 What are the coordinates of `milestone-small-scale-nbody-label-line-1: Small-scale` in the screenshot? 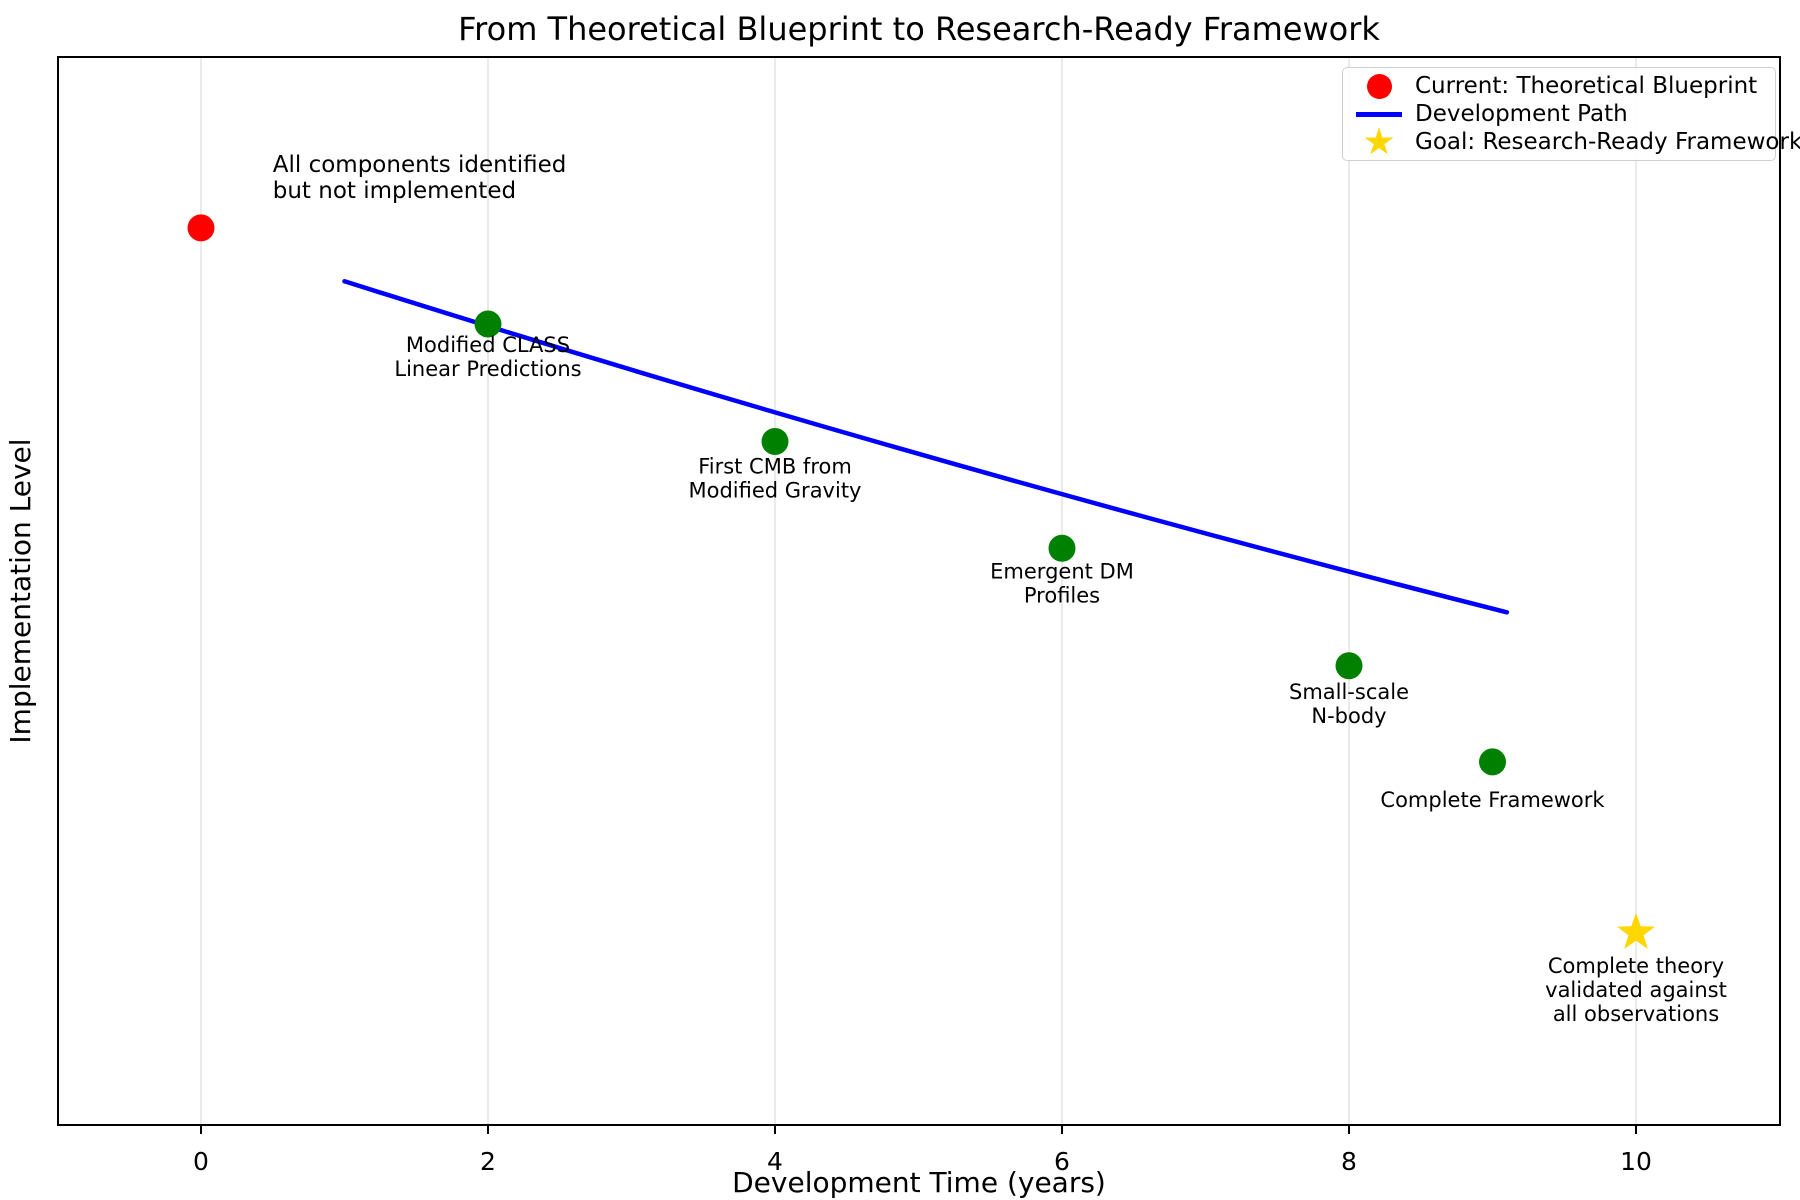 It's located at (1349, 692).